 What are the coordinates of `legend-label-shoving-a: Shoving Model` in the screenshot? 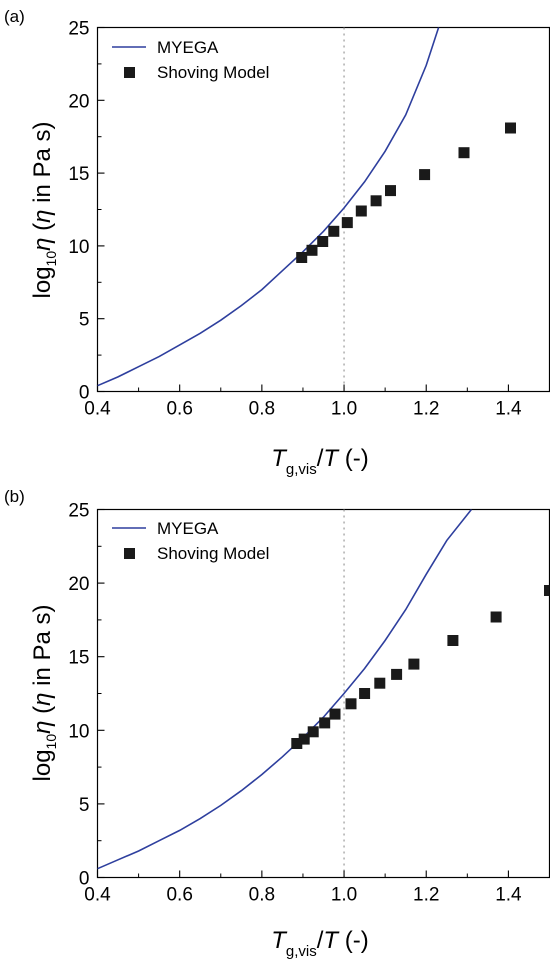 It's located at (213, 72).